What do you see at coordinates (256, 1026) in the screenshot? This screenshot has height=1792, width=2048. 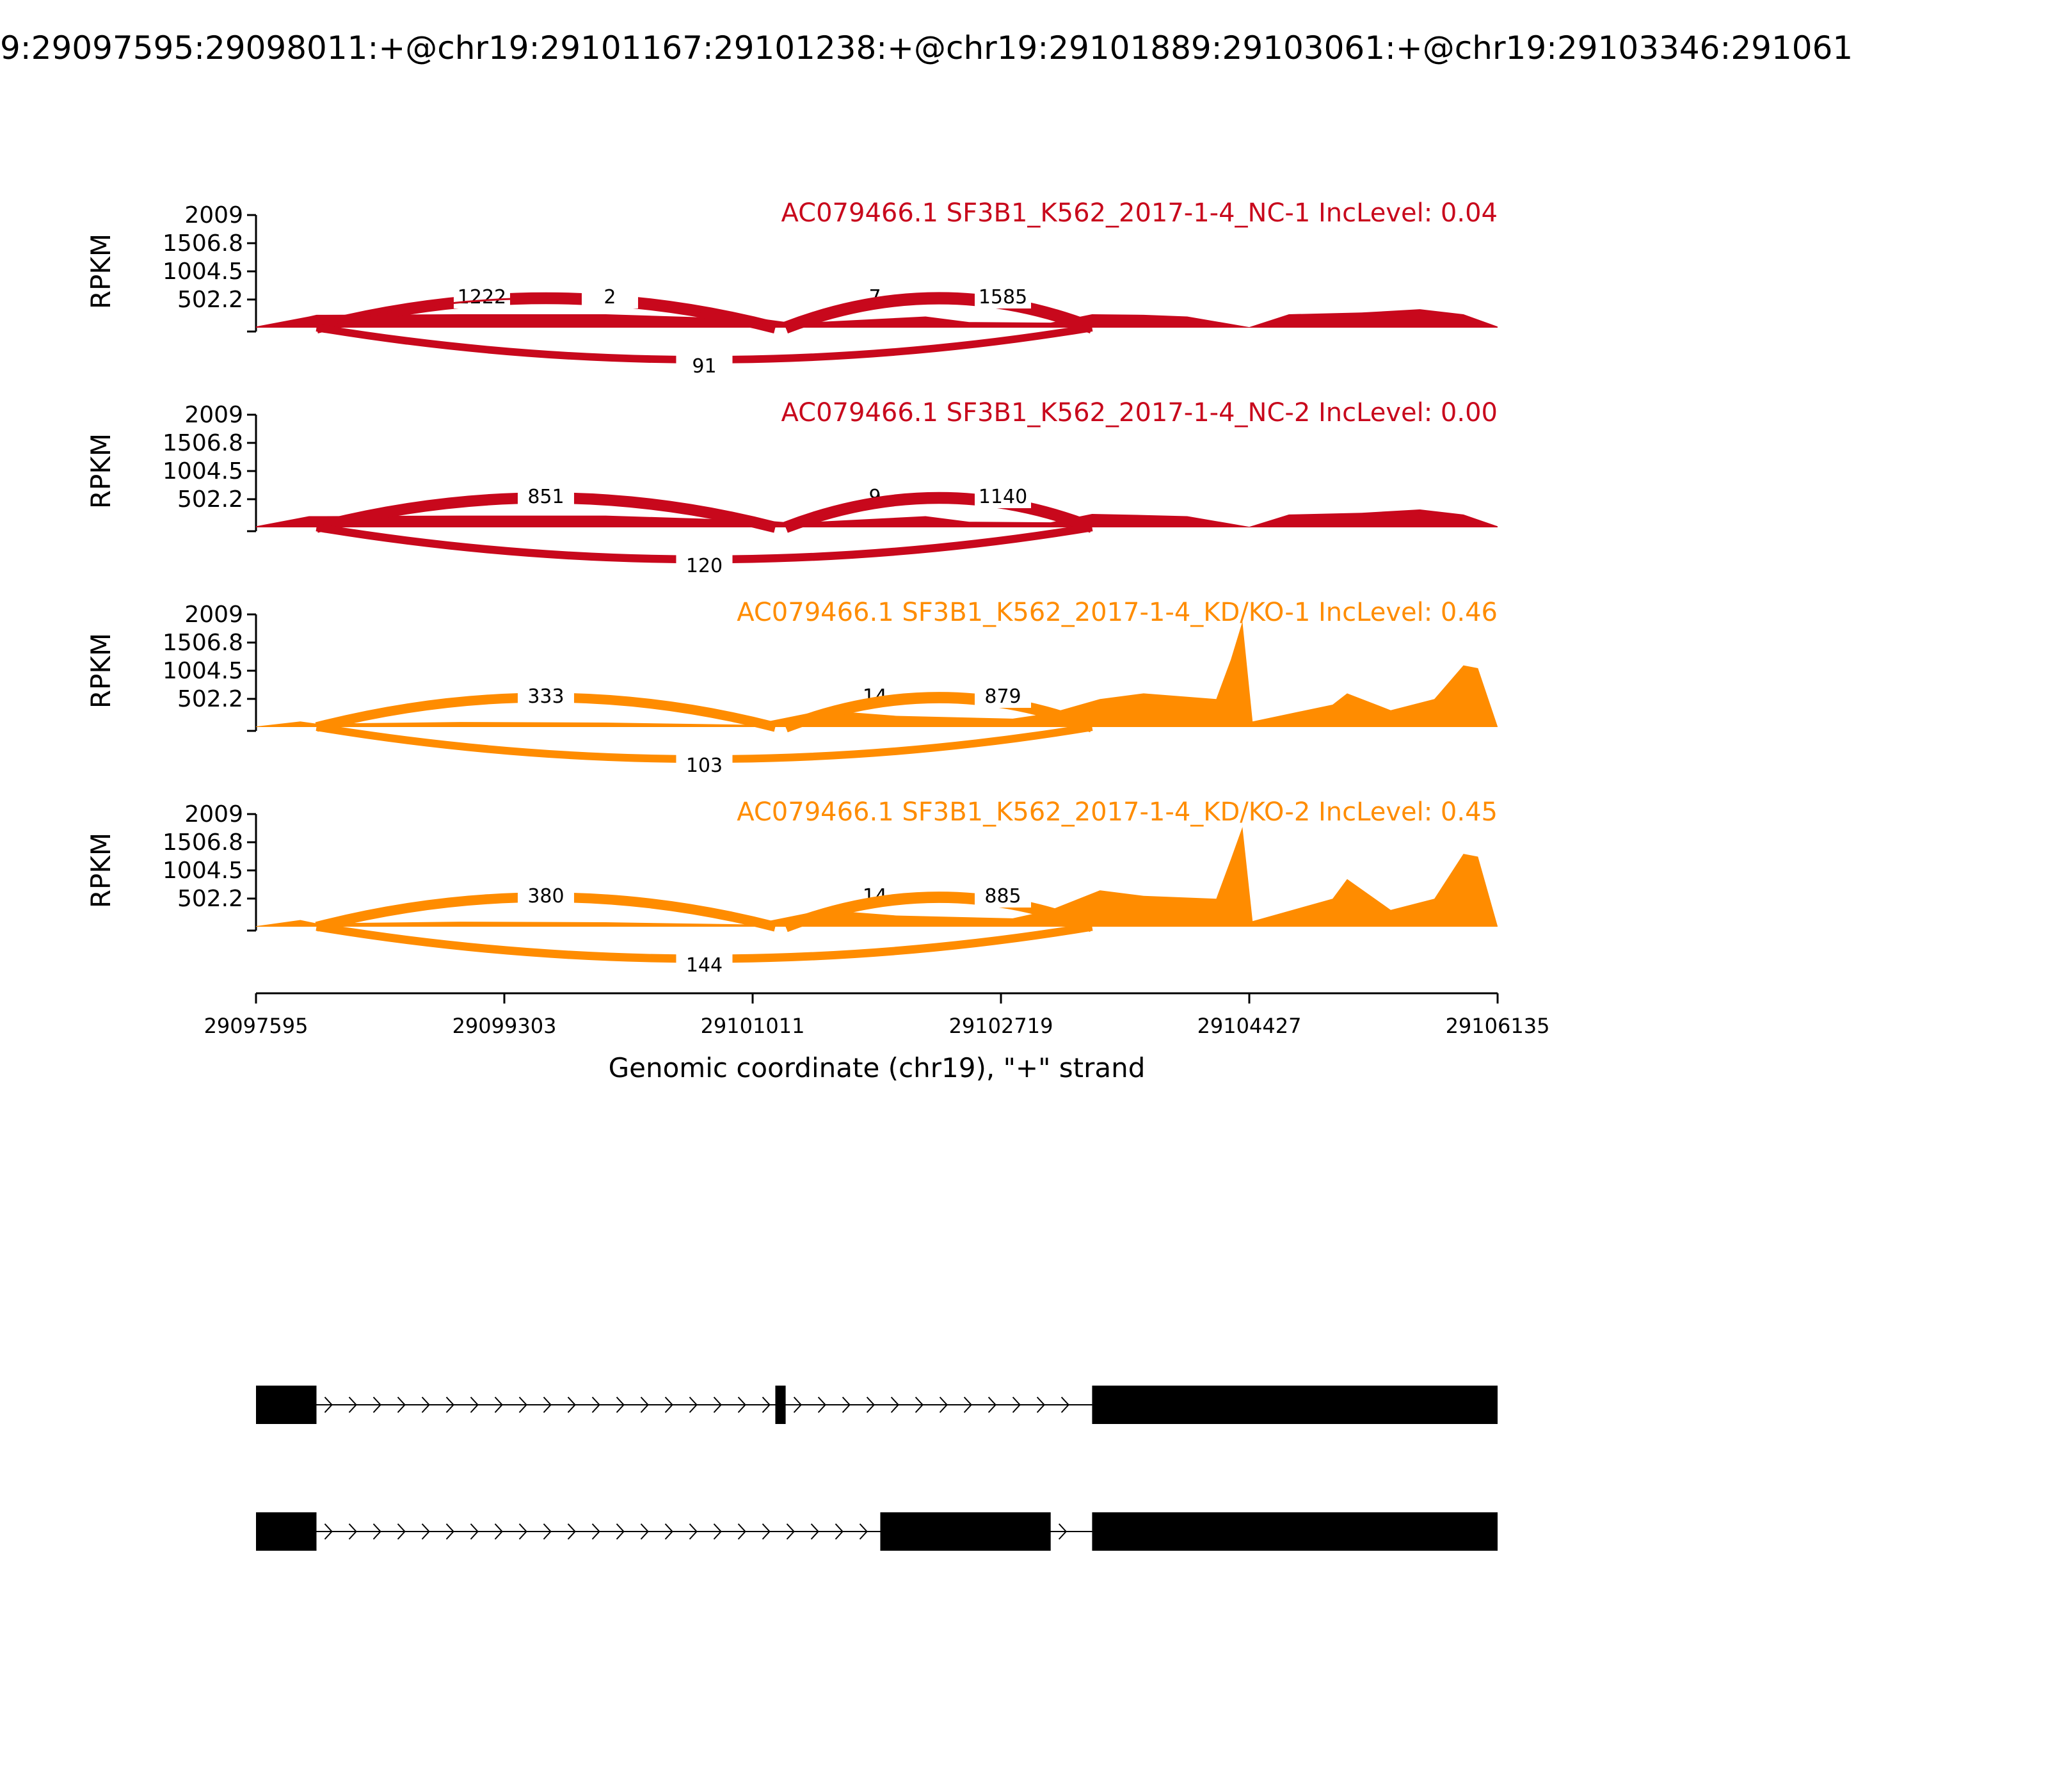 I see `x-tick-label: 29097595` at bounding box center [256, 1026].